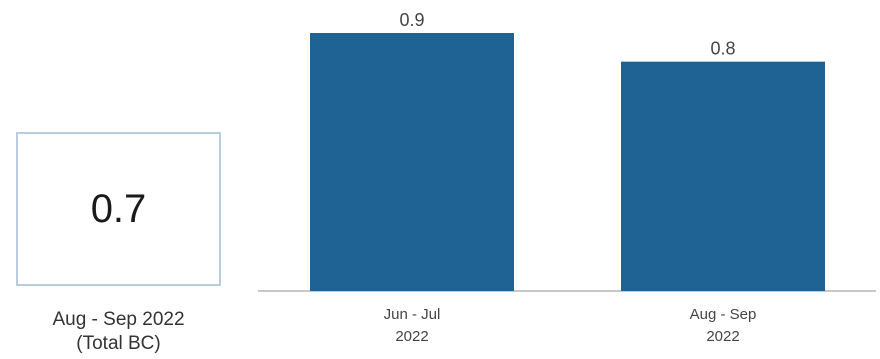  What do you see at coordinates (722, 49) in the screenshot?
I see `data-label-1: 0.8` at bounding box center [722, 49].